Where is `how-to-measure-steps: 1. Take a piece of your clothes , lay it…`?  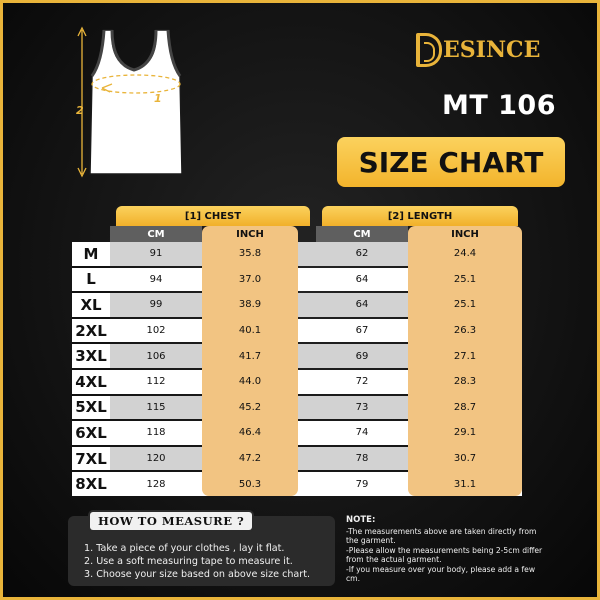
how-to-measure-steps: 1. Take a piece of your clothes , lay it… is located at coordinates (197, 561).